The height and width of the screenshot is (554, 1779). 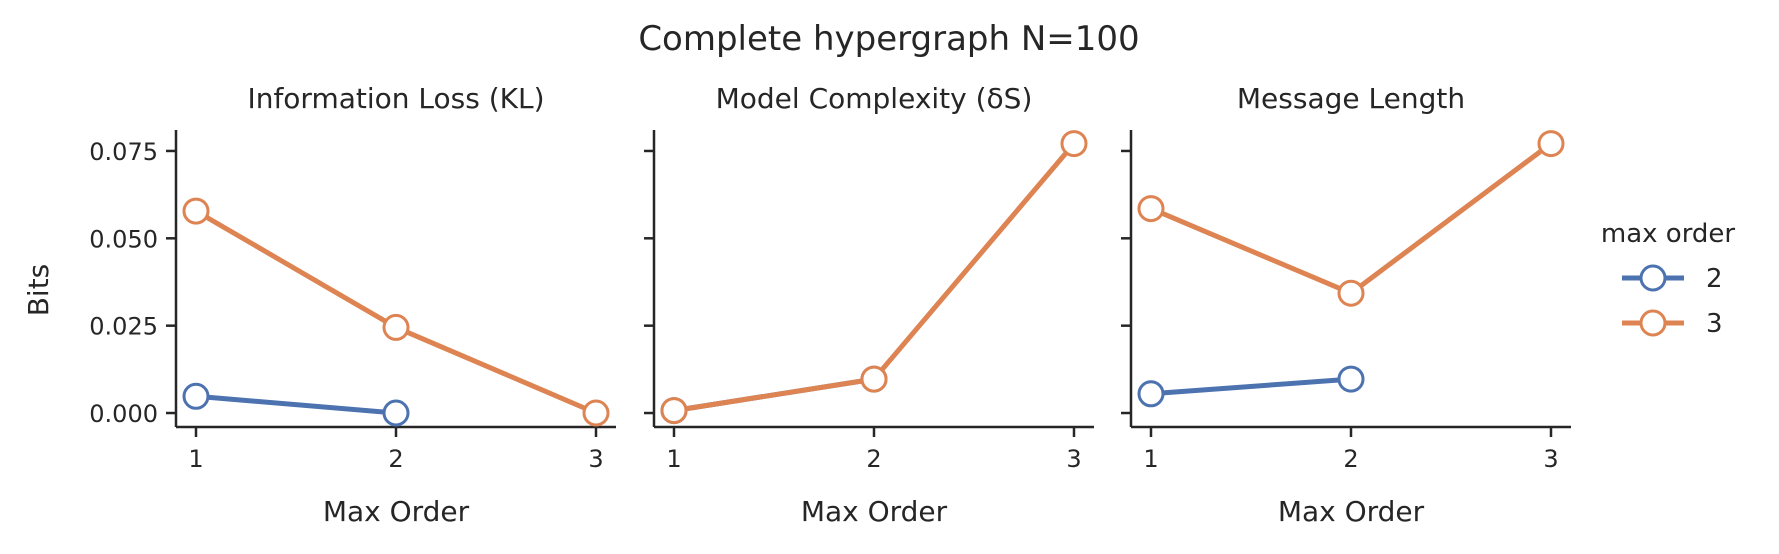 What do you see at coordinates (1672, 279) in the screenshot?
I see `legend-item-2: 2` at bounding box center [1672, 279].